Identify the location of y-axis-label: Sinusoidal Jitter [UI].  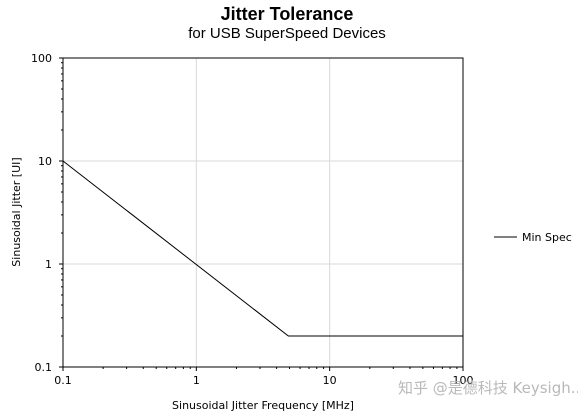
(16, 211).